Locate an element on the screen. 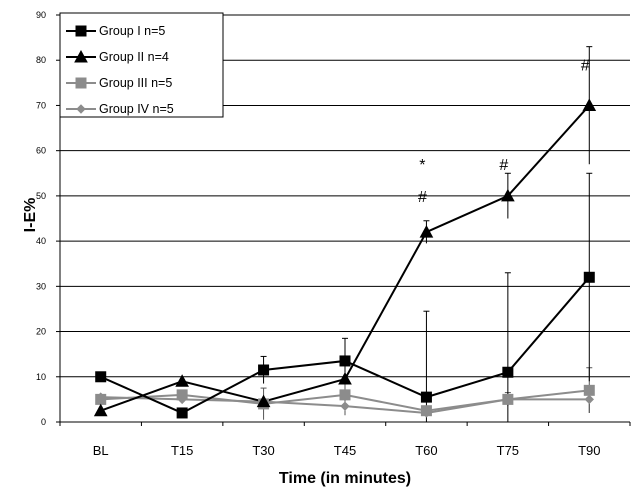  x-axis-title: Time (in minutes) is located at coordinates (345, 478).